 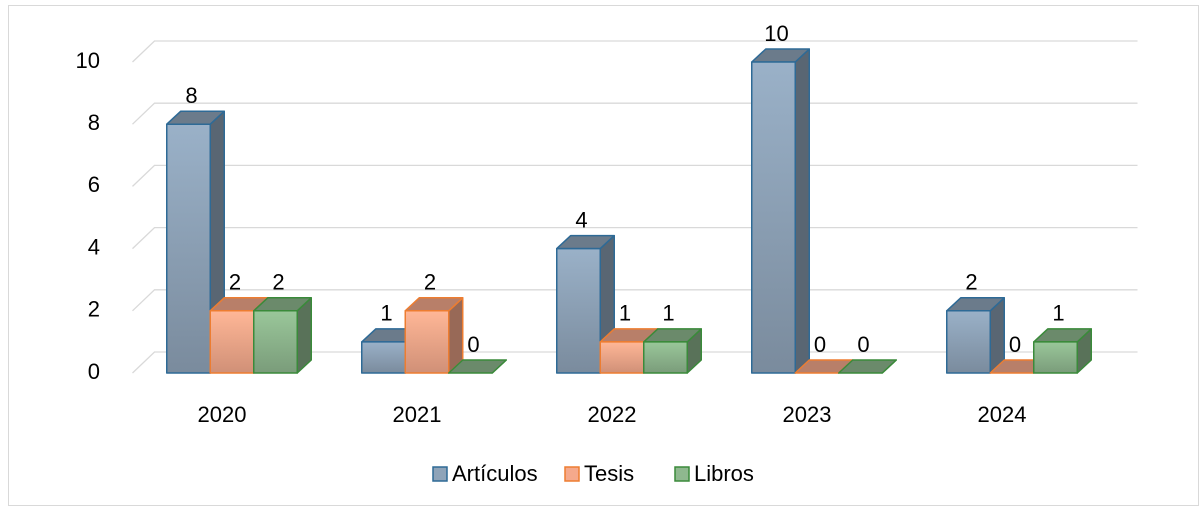 What do you see at coordinates (776, 33) in the screenshot?
I see `data-label: 10` at bounding box center [776, 33].